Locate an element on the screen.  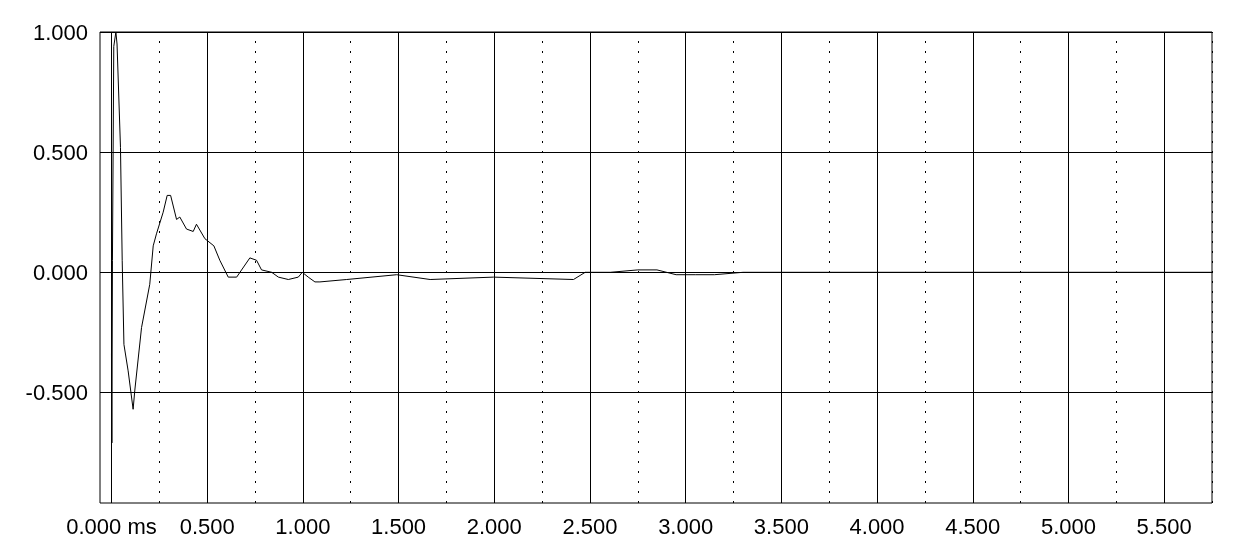
y-tick-label: -0.500 is located at coordinates (56, 392).